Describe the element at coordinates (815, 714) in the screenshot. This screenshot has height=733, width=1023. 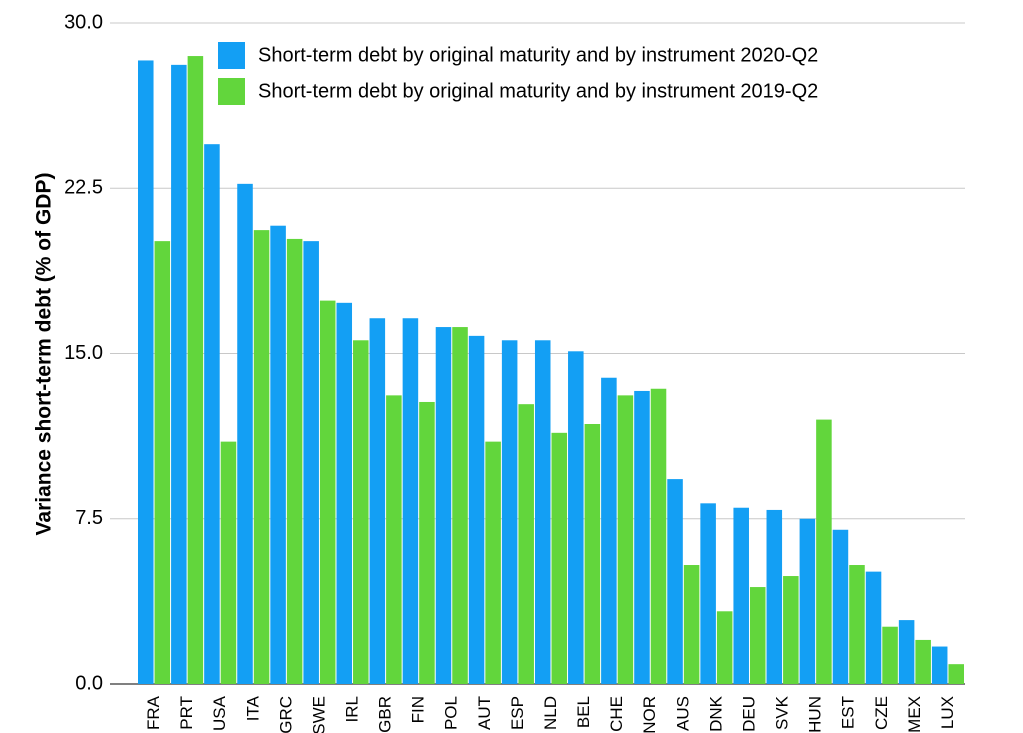
I see `x-tick-label: HUN` at that location.